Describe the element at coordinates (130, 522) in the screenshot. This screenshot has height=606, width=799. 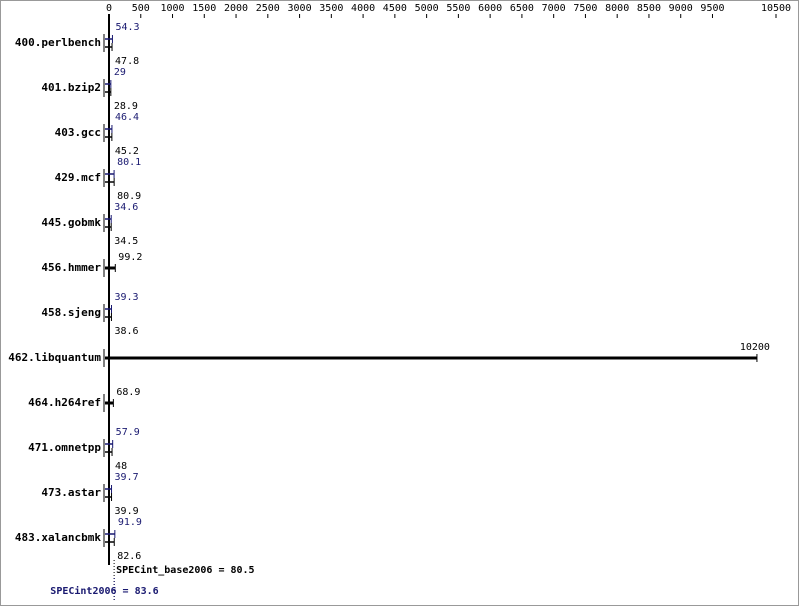
I see `value-label: 91.9` at that location.